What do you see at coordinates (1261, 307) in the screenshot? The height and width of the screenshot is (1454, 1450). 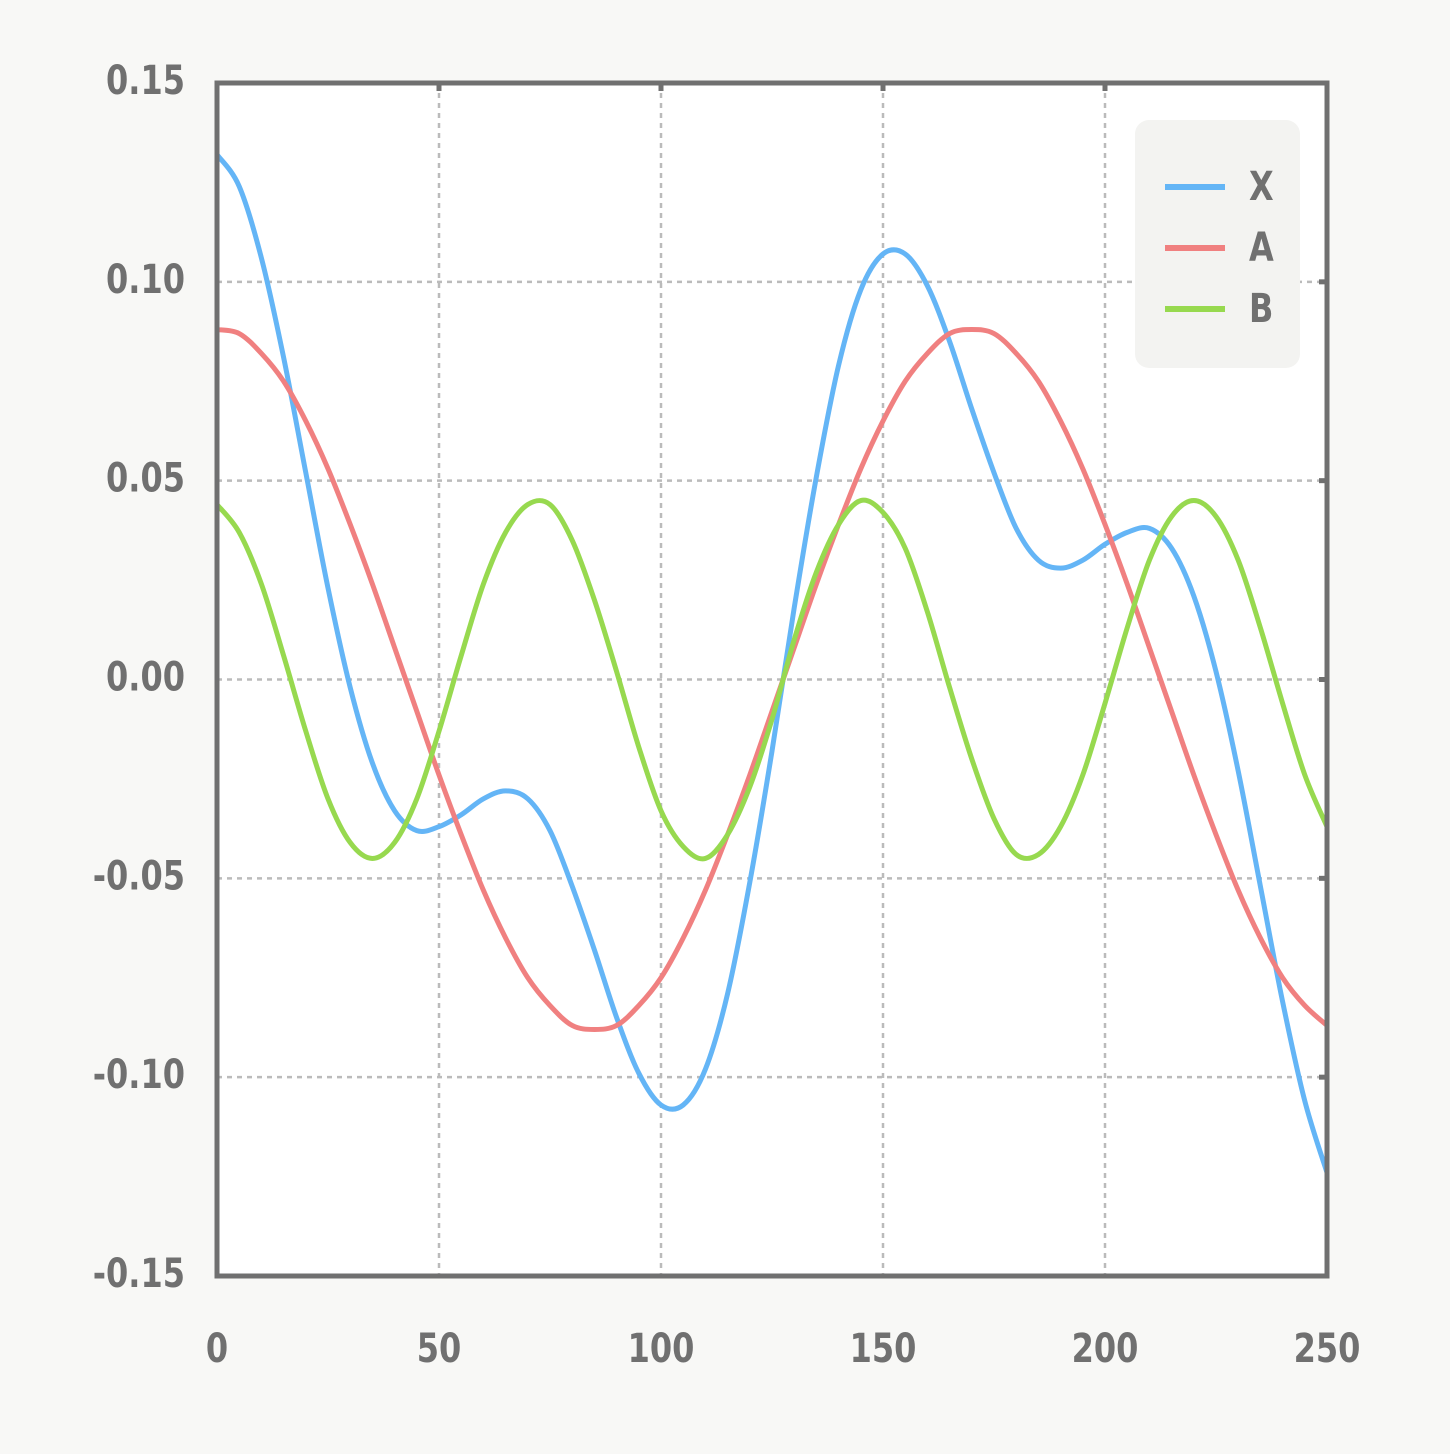 I see `legend-label: B` at bounding box center [1261, 307].